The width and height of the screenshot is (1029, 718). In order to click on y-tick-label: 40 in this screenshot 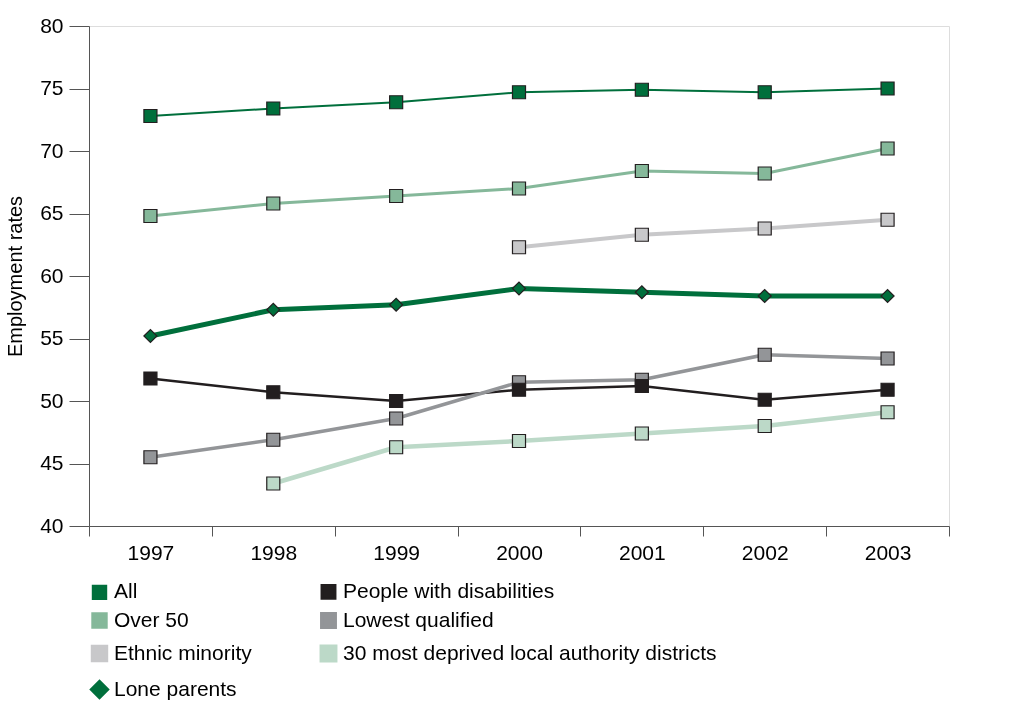, I will do `click(52, 525)`.